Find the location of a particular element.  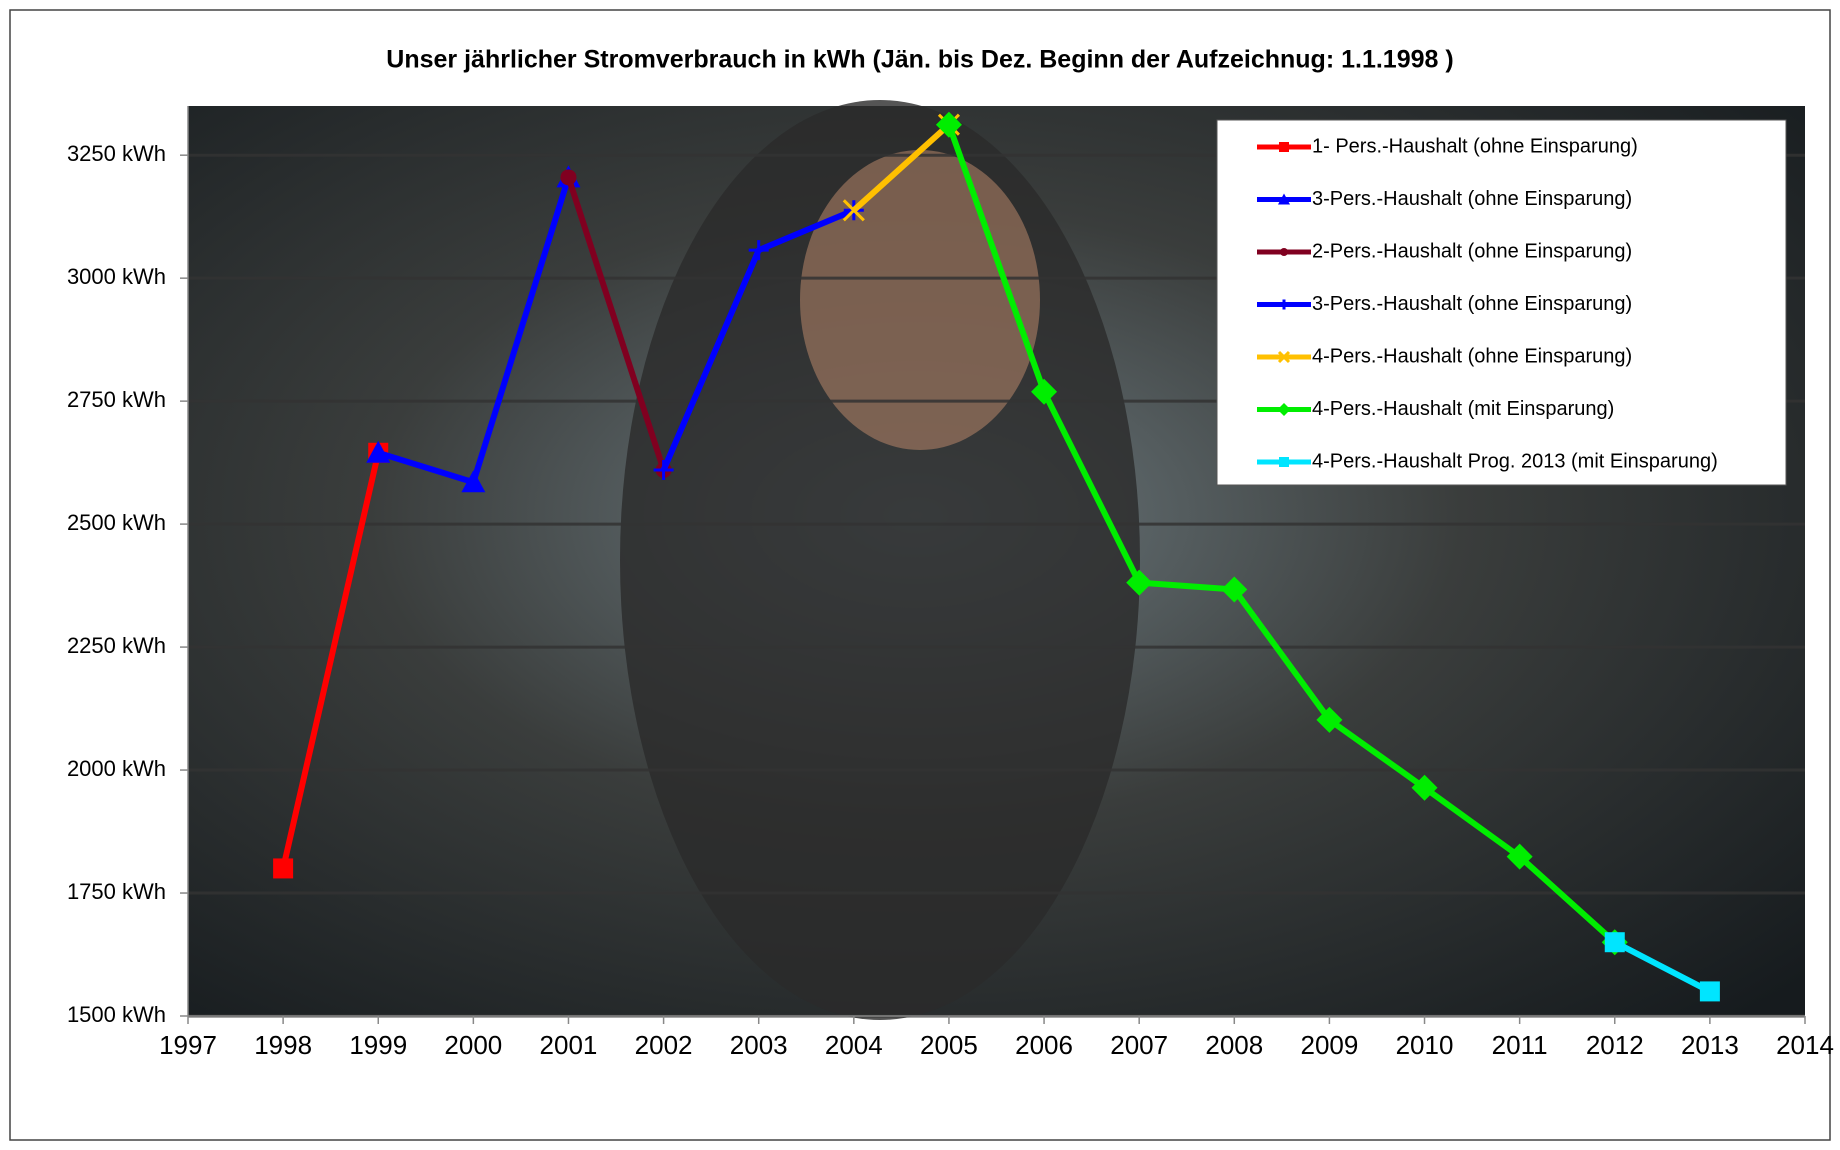

y-tick-label: 2250 kWh is located at coordinates (116, 645).